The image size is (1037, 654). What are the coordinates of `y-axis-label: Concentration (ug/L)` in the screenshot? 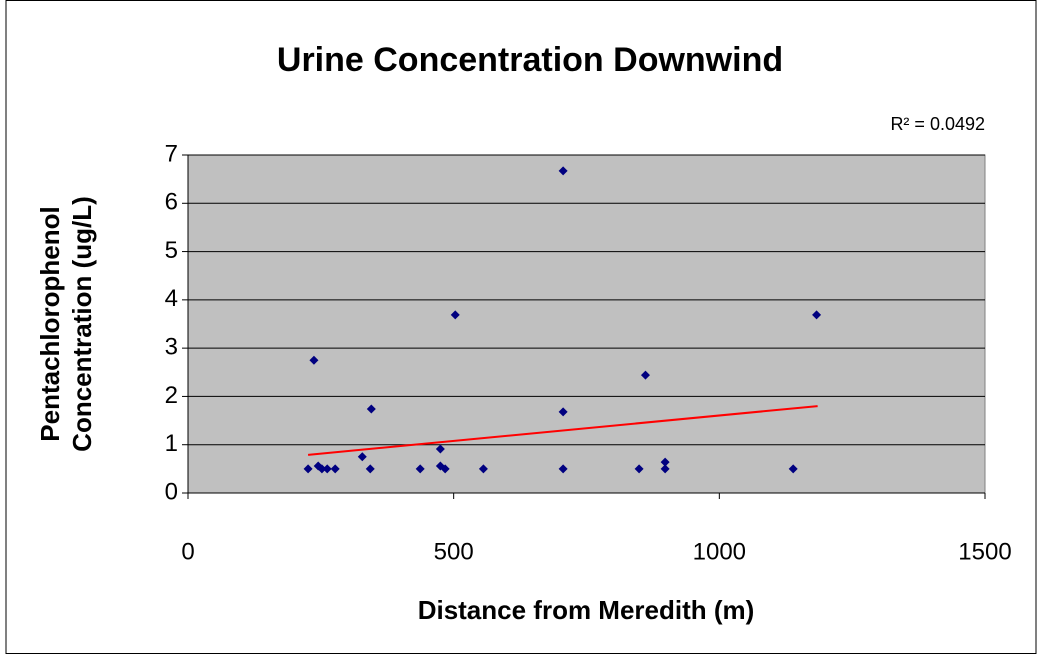 It's located at (82, 324).